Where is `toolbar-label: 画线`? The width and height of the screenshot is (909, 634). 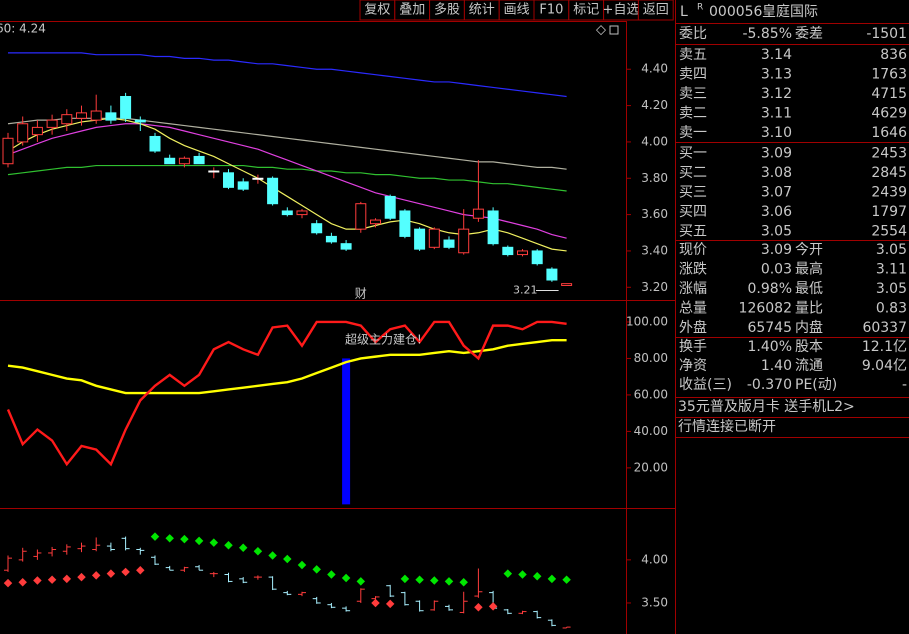
toolbar-label: 画线 is located at coordinates (517, 10).